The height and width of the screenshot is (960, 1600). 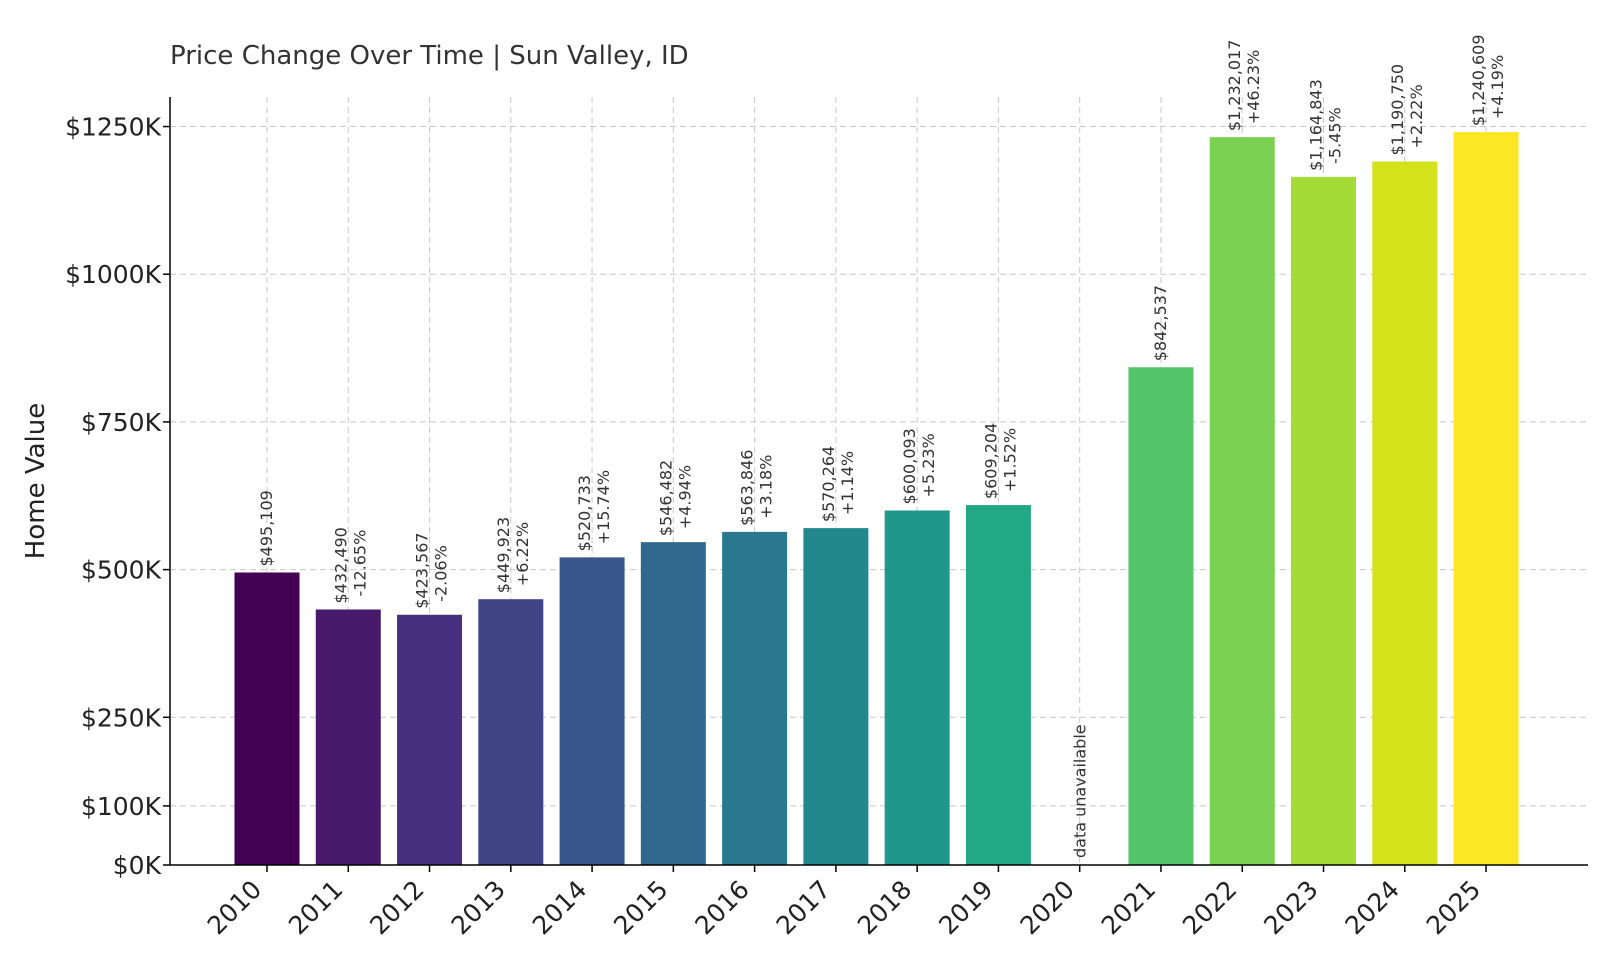 What do you see at coordinates (1080, 791) in the screenshot?
I see `missing-data-label: data unavailable` at bounding box center [1080, 791].